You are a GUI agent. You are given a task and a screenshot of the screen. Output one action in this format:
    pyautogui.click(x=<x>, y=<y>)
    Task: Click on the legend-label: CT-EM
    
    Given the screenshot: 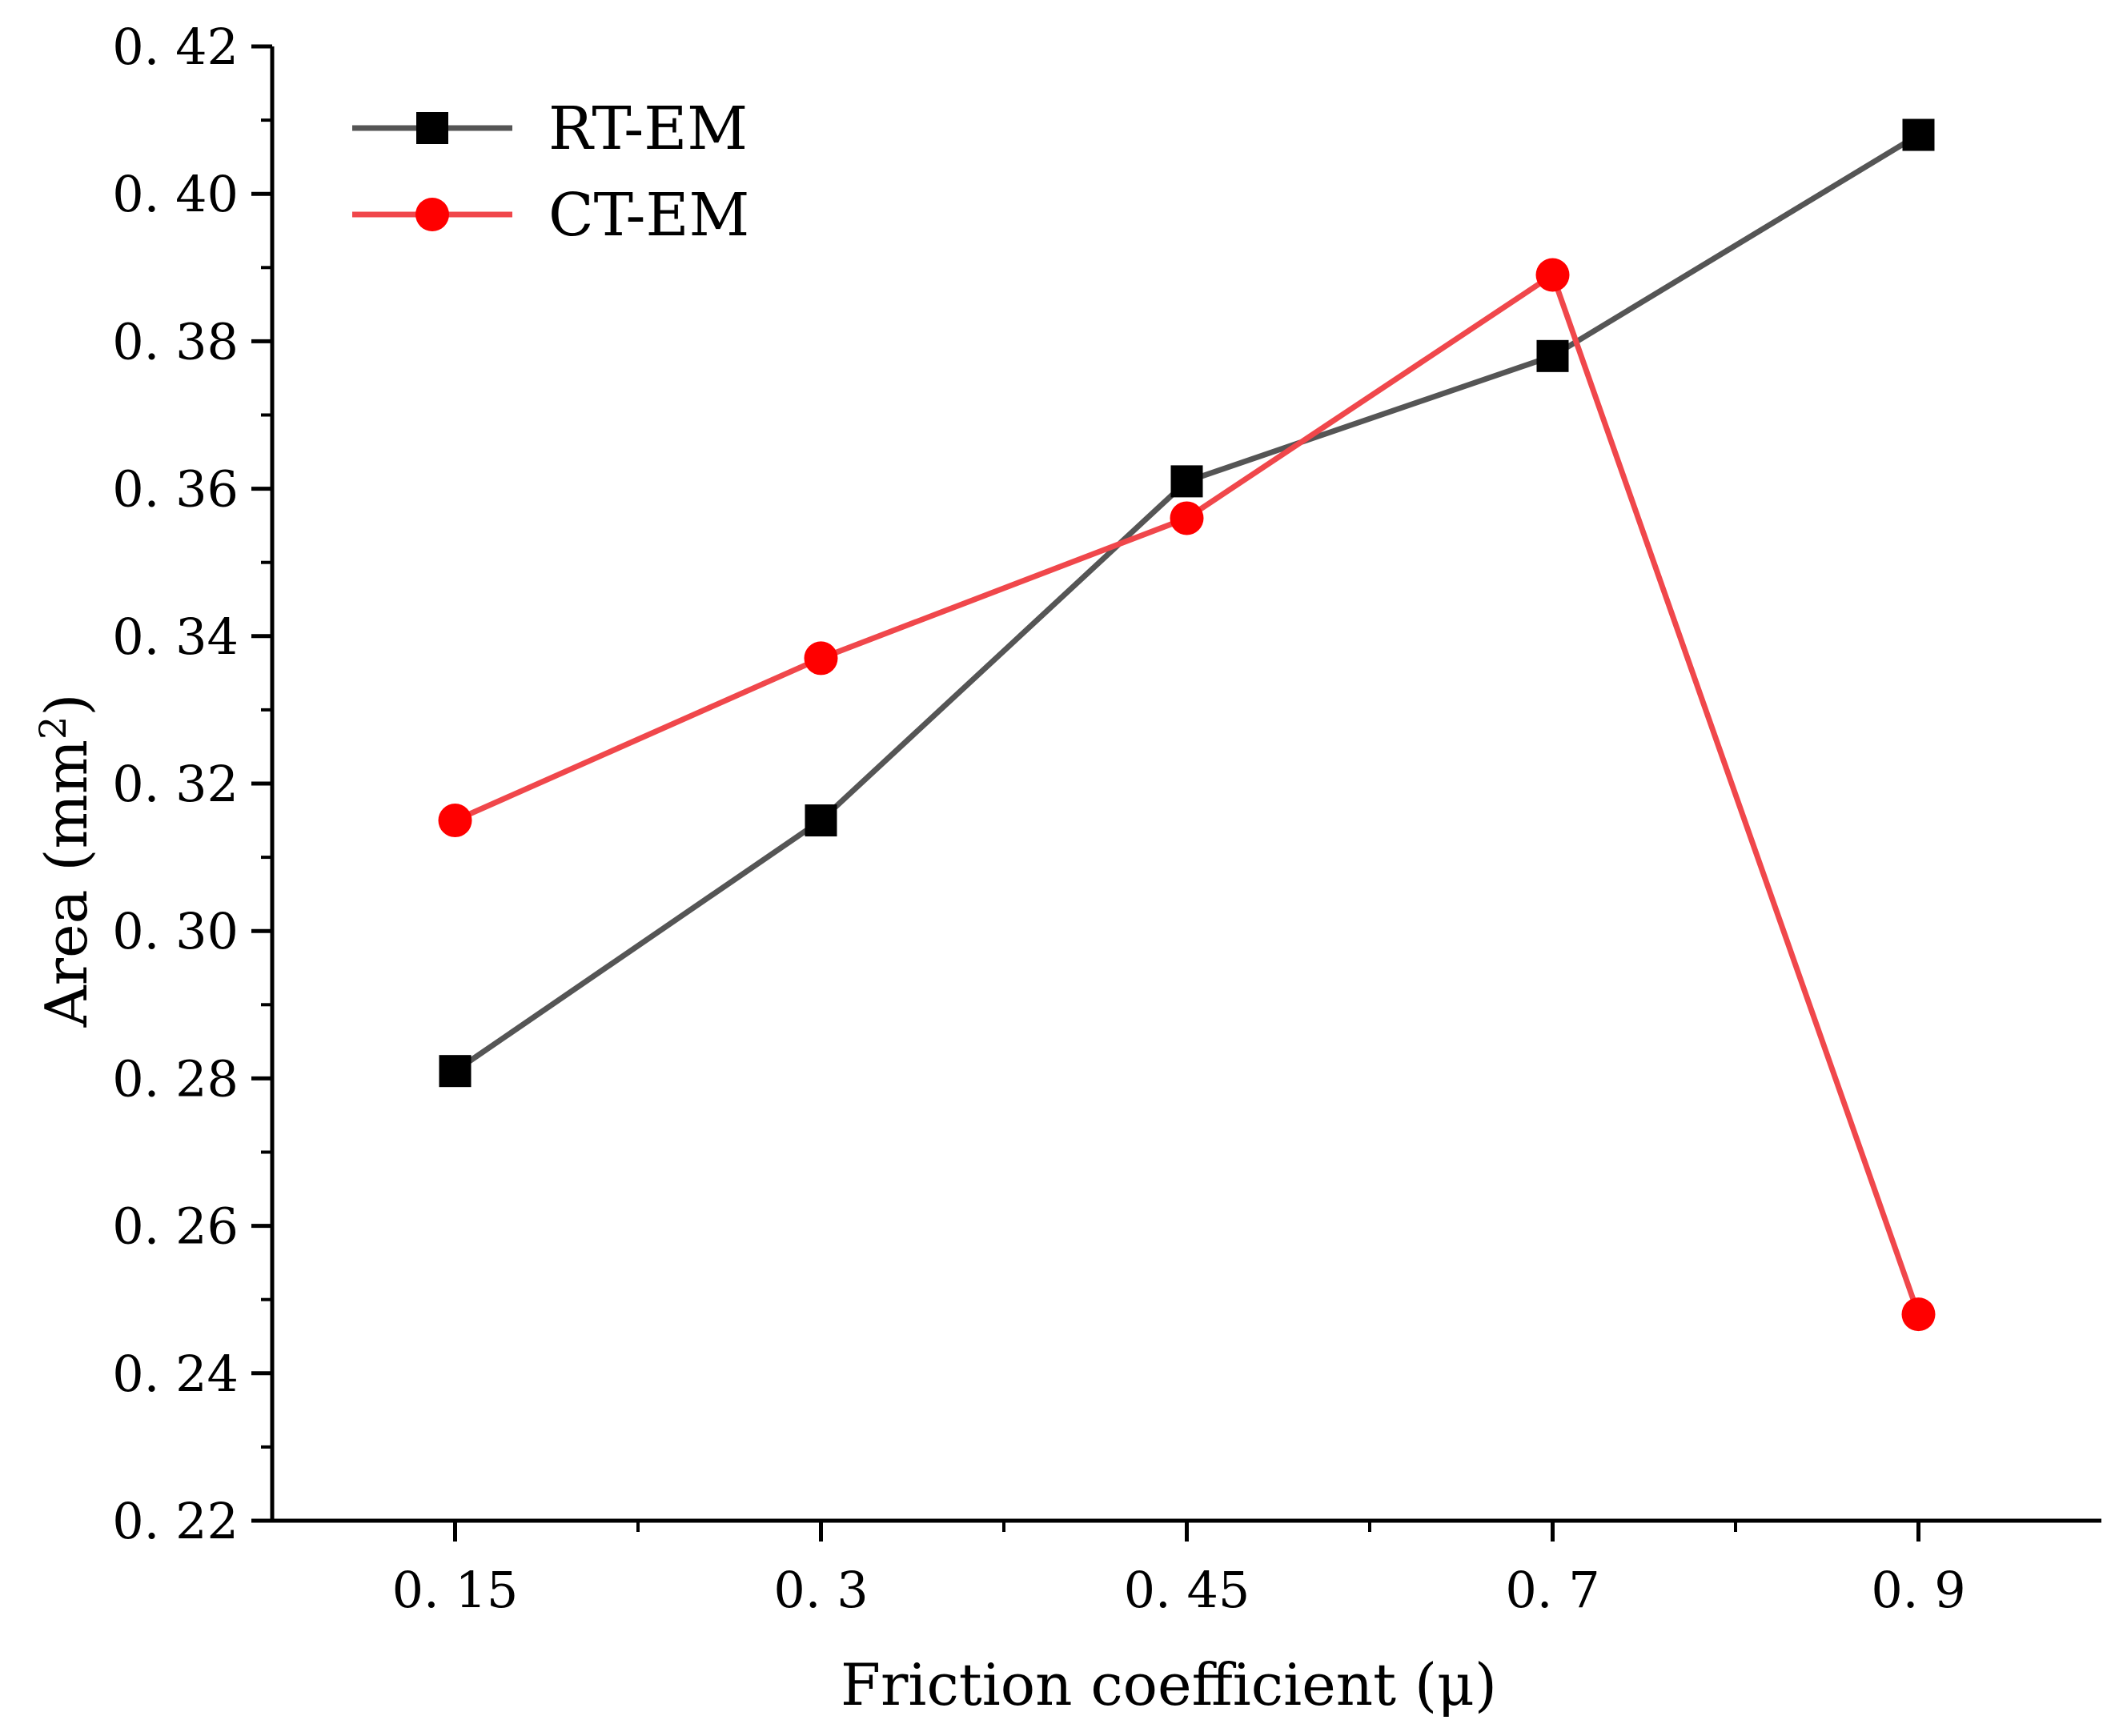 What is the action you would take?
    pyautogui.click(x=649, y=215)
    